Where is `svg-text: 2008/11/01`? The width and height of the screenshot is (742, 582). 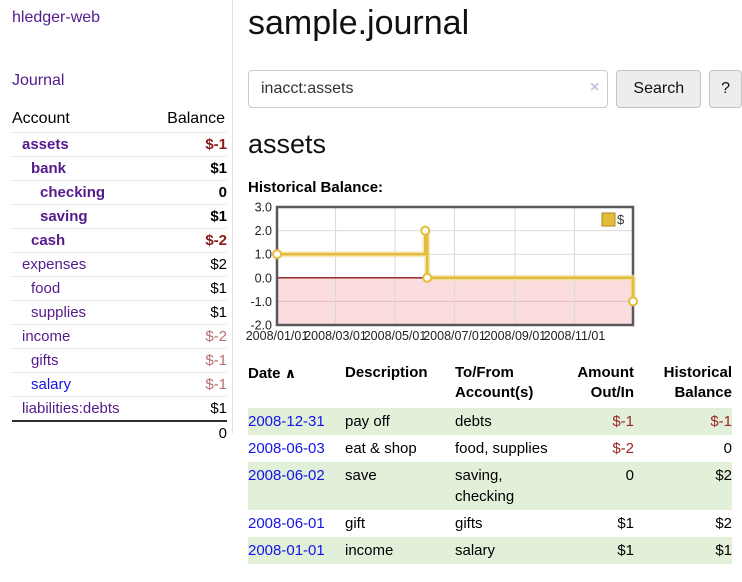
svg-text: 2008/11/01 is located at coordinates (575, 336).